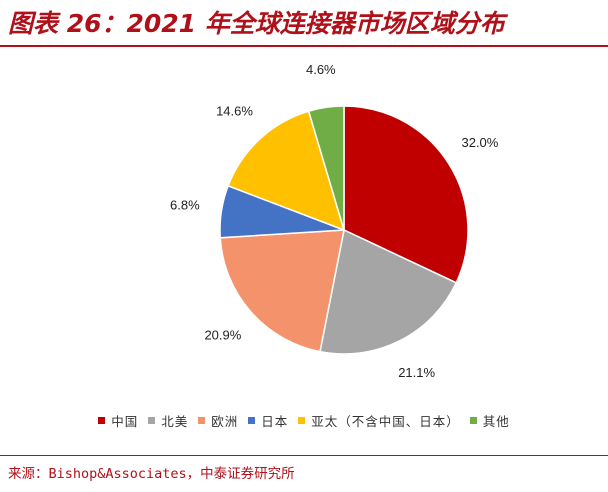  What do you see at coordinates (385, 421) in the screenshot?
I see `legend-label: 亚太（不含中国、日本）` at bounding box center [385, 421].